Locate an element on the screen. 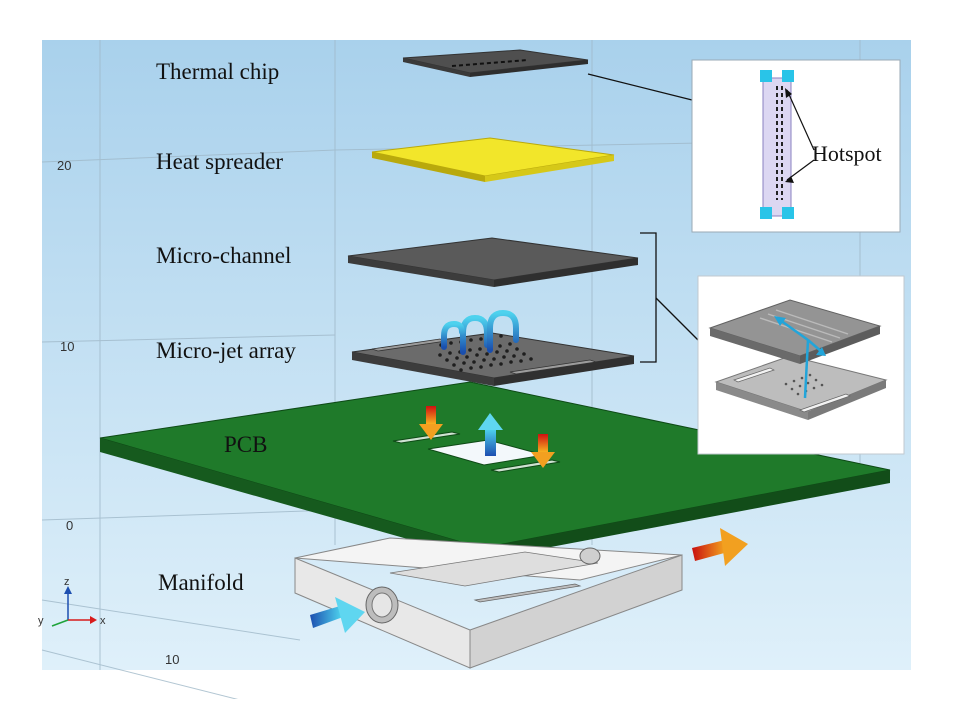  bracket is located at coordinates (648, 297).